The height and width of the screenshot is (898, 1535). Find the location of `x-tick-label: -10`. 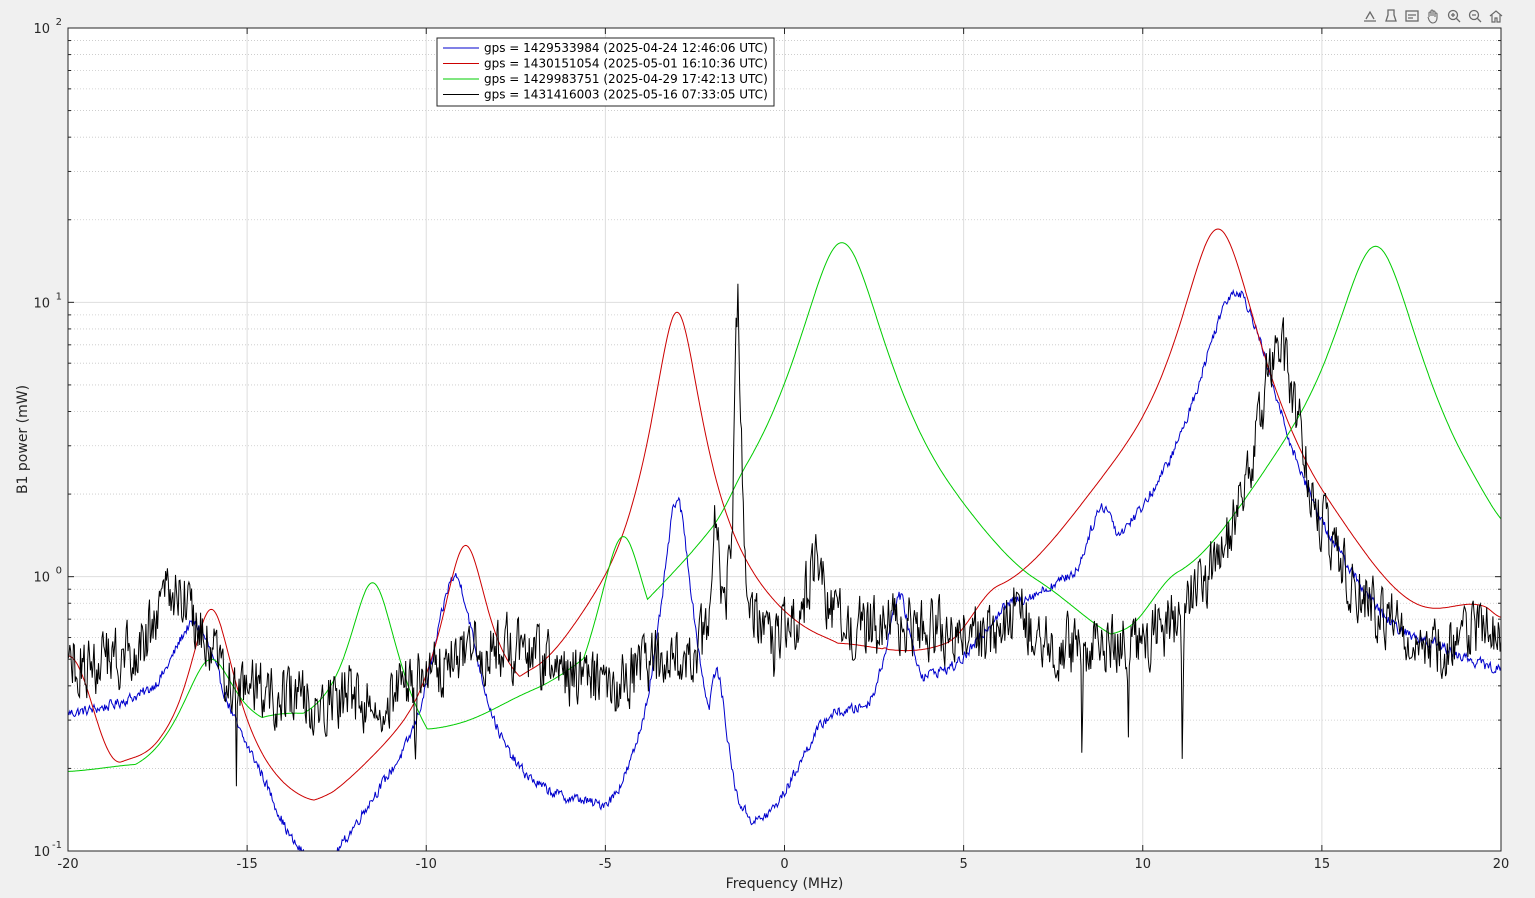

x-tick-label: -10 is located at coordinates (426, 864).